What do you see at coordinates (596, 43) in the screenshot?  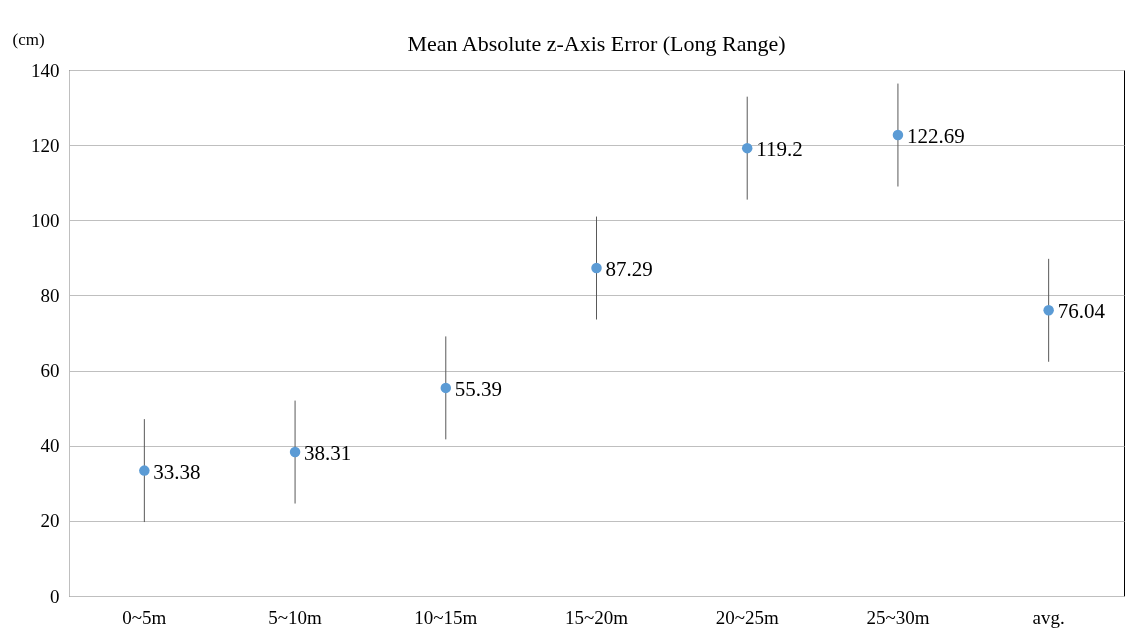 I see `chart-title: Mean Absolute z-Axis Error (Long Range)` at bounding box center [596, 43].